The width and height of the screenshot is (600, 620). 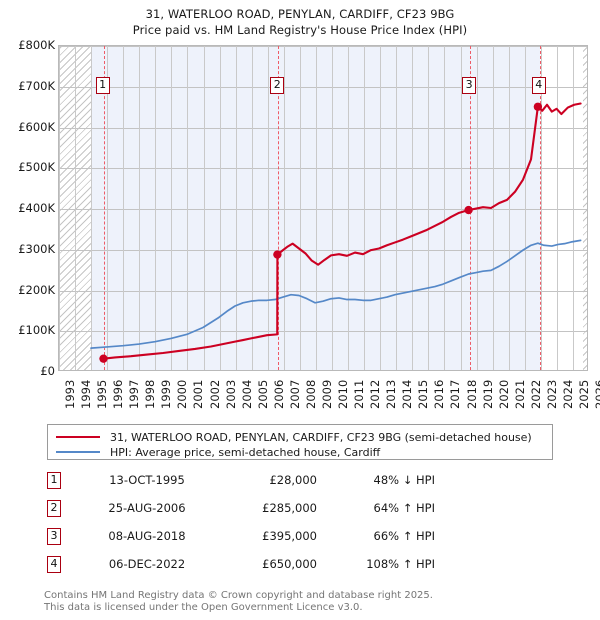 I want to click on event-badge-3: 3, so click(x=469, y=85).